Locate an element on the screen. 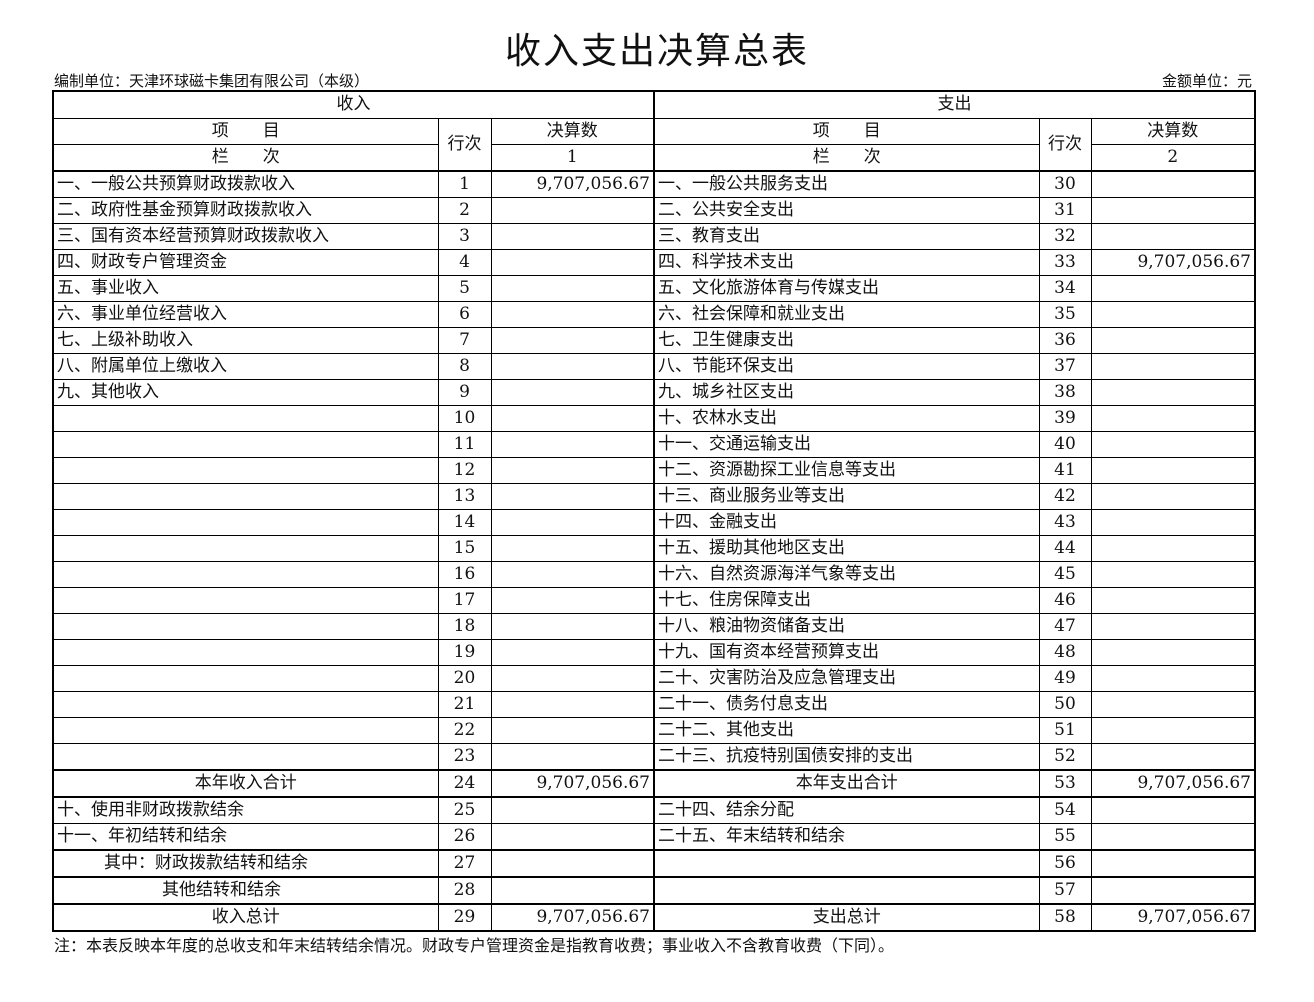  table-row: 21 二十一、债务付息支出 50 is located at coordinates (654, 704).